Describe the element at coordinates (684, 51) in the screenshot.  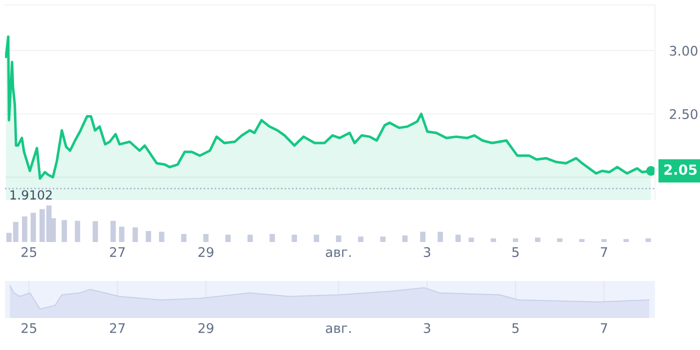
I see `y-tick-label: 3.00` at that location.